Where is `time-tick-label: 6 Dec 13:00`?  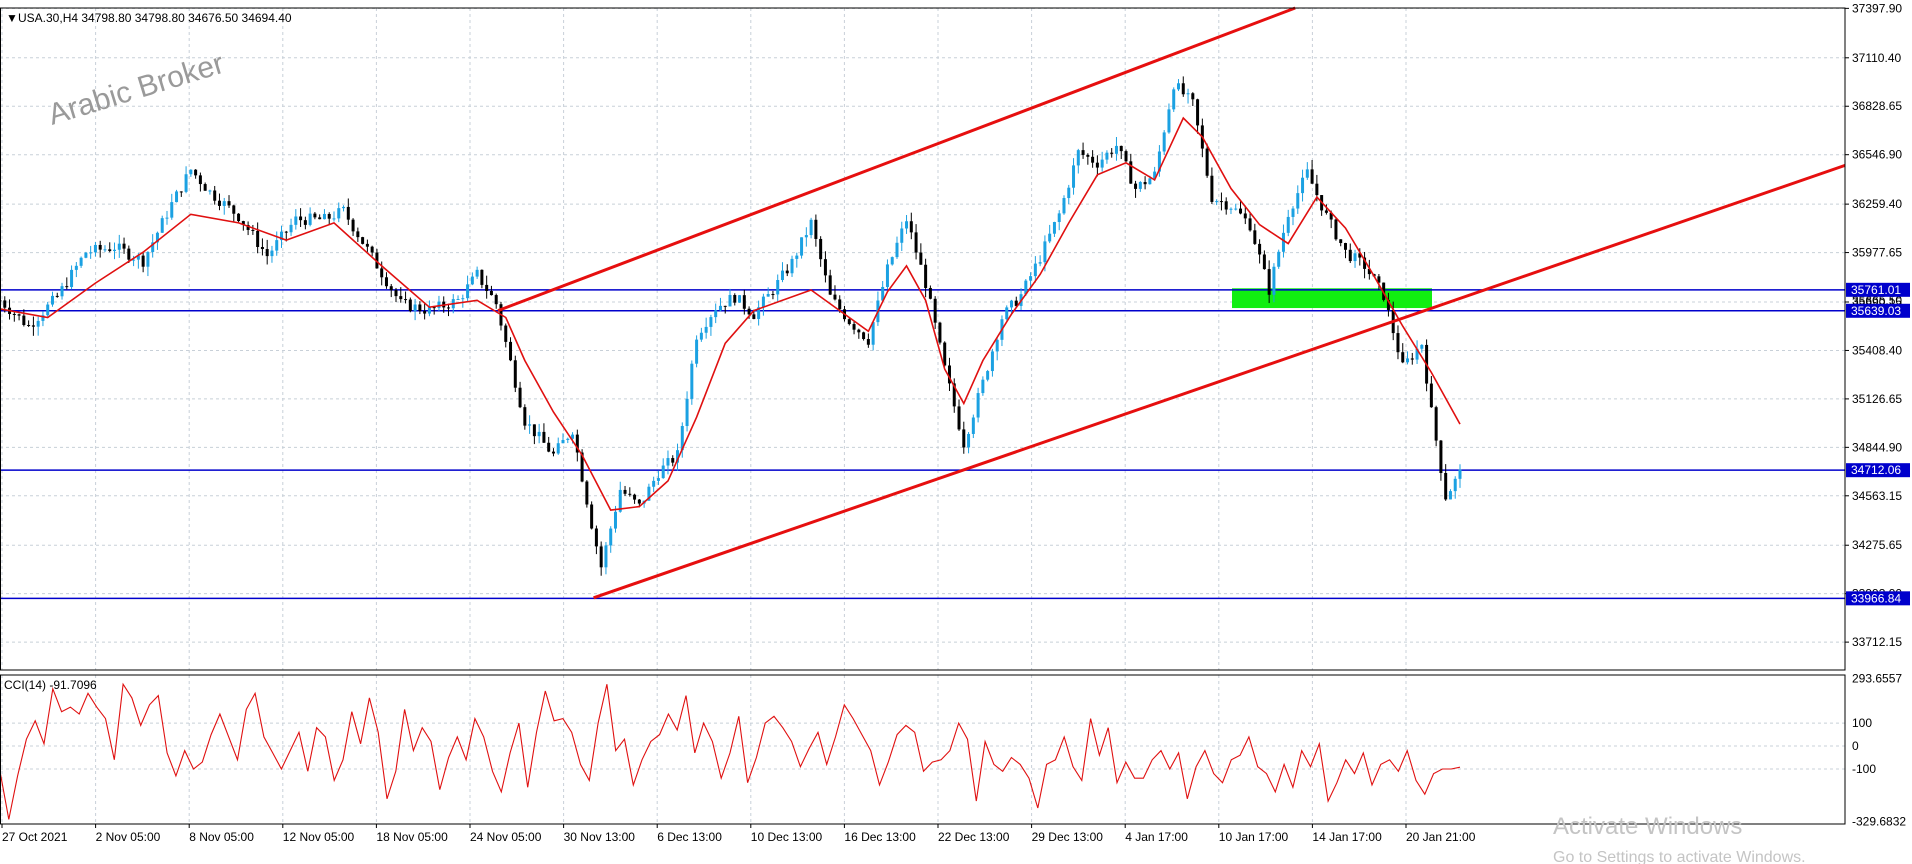
time-tick-label: 6 Dec 13:00 is located at coordinates (689, 837).